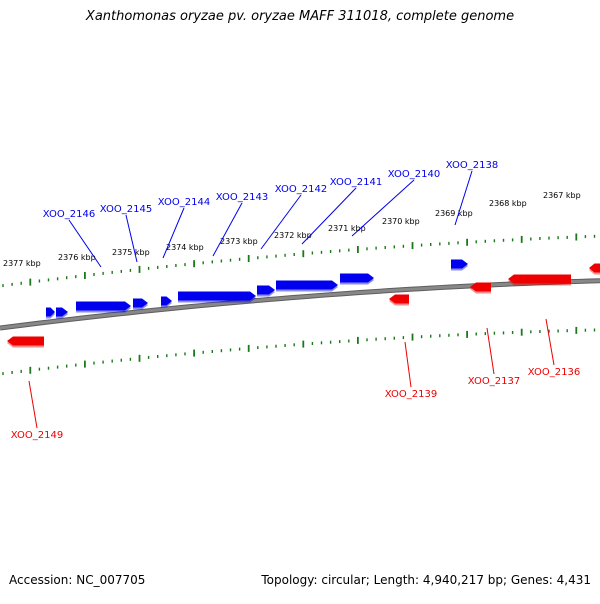 This screenshot has height=604, width=600. Describe the element at coordinates (356, 182) in the screenshot. I see `gene-label: XOO_2141` at that location.